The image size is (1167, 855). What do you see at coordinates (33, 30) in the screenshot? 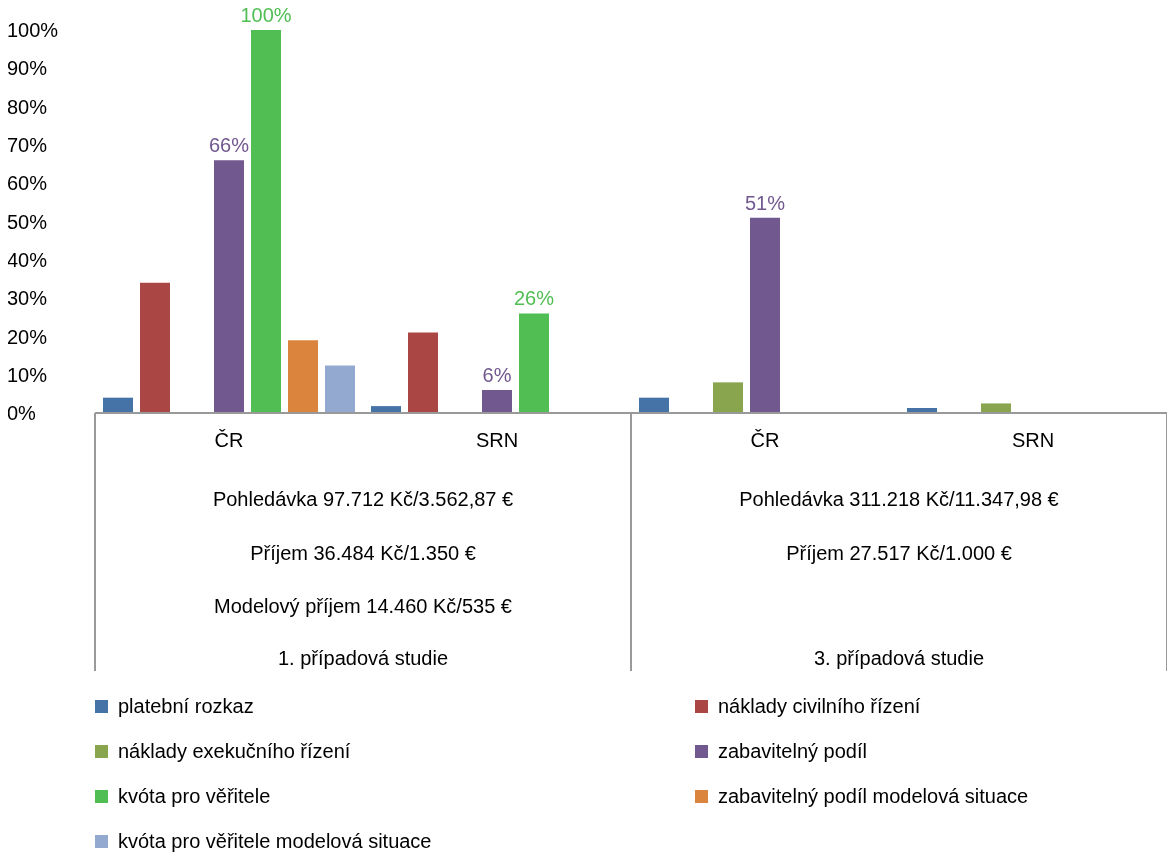
I see `y-tick-label: 100%` at bounding box center [33, 30].